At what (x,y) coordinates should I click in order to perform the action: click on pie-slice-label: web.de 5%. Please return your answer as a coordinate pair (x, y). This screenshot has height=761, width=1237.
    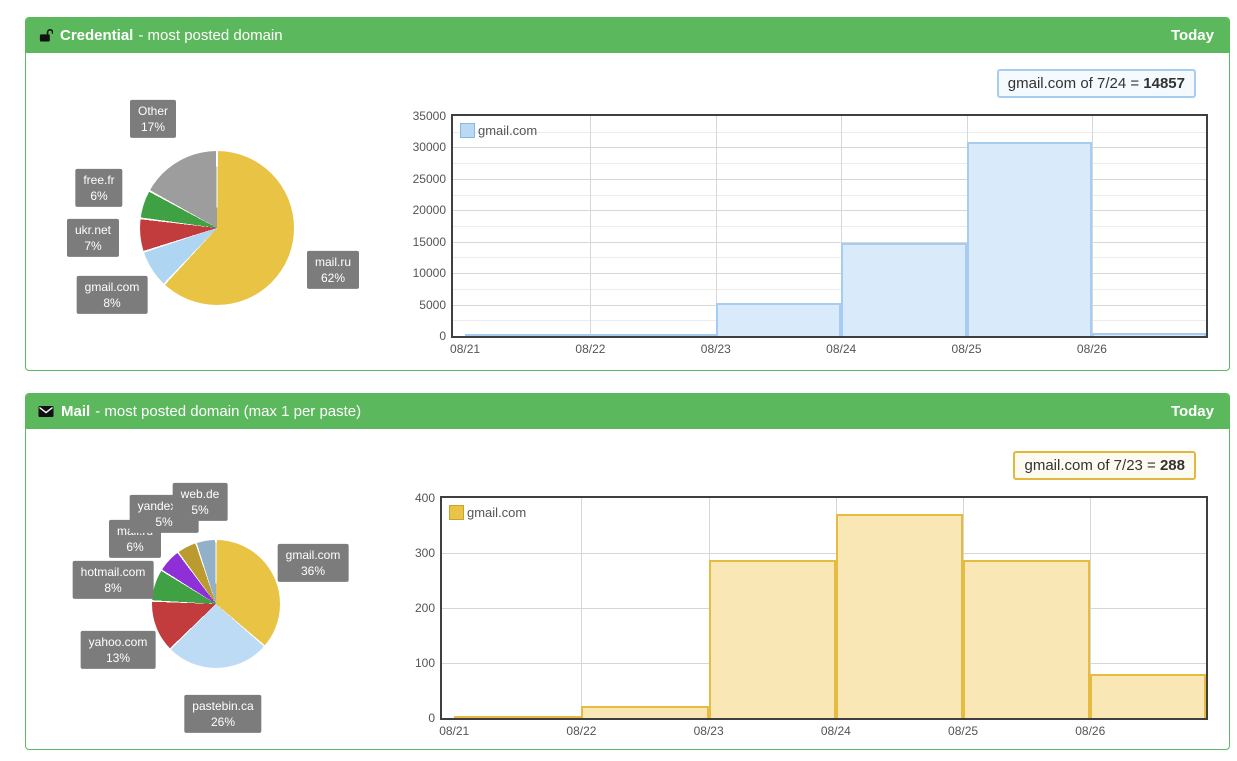
    Looking at the image, I should click on (200, 502).